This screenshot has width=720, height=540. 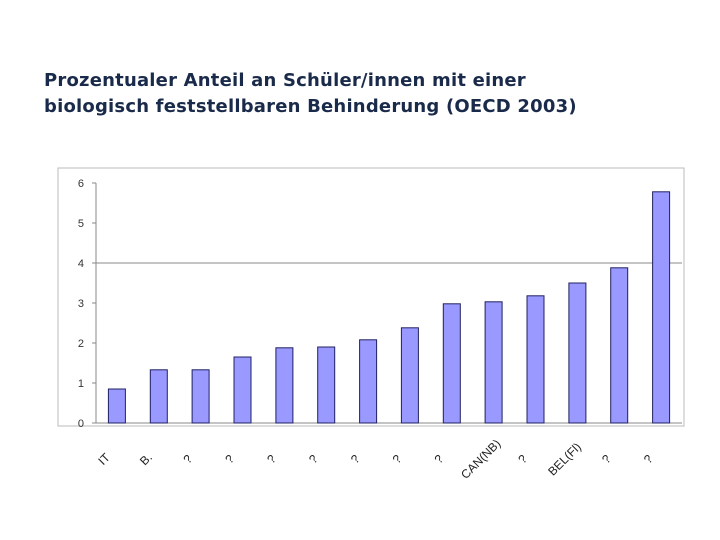 I want to click on y-tick-label-5: 5, so click(x=81, y=224).